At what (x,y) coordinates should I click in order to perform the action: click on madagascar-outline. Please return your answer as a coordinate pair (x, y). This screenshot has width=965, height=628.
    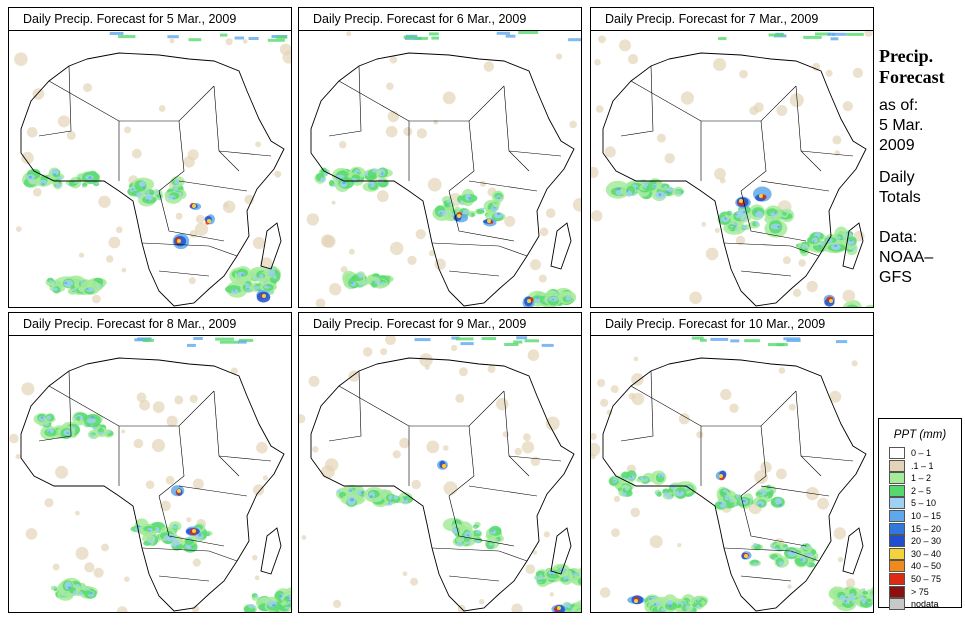
    Looking at the image, I should click on (271, 551).